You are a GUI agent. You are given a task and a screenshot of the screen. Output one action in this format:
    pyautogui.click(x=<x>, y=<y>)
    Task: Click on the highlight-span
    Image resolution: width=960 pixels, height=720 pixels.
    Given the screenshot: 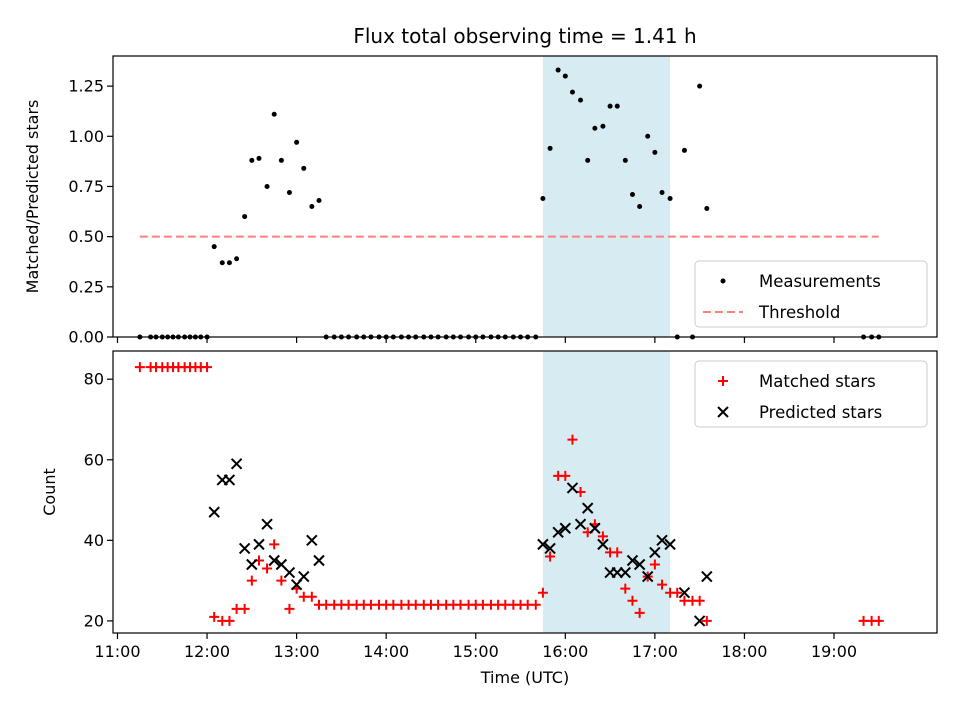 What is the action you would take?
    pyautogui.click(x=606, y=492)
    